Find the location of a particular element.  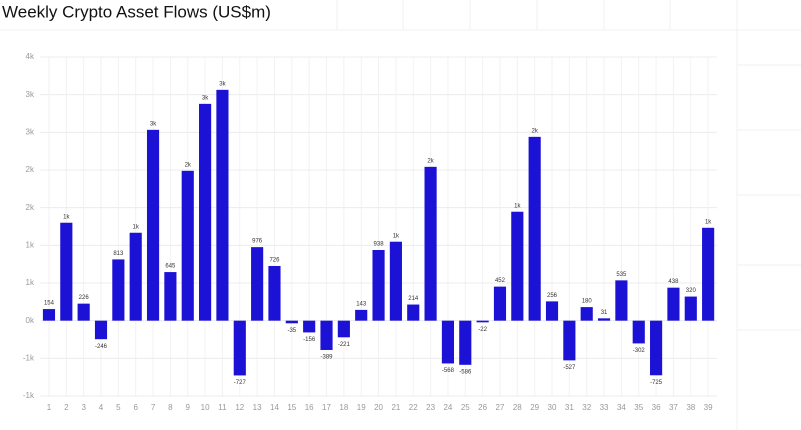

data-label: 535 is located at coordinates (621, 275).